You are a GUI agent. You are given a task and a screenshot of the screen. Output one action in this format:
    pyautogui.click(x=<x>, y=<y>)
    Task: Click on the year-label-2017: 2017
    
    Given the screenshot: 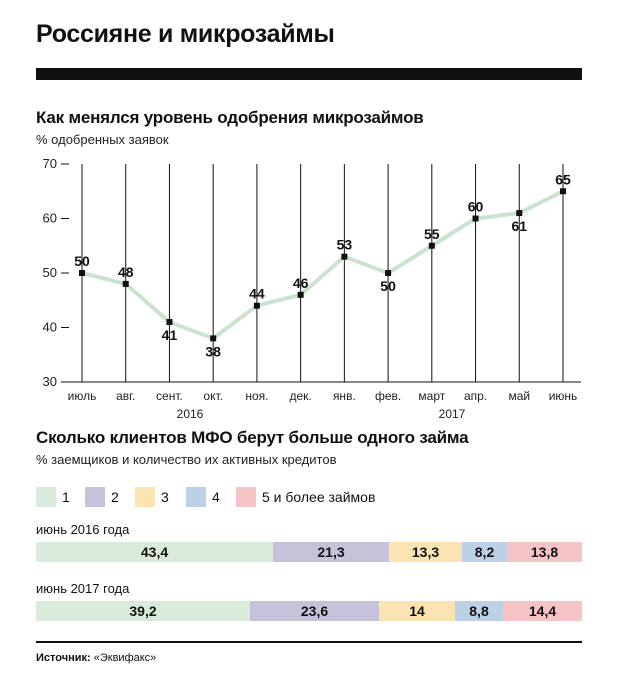 What is the action you would take?
    pyautogui.click(x=452, y=414)
    